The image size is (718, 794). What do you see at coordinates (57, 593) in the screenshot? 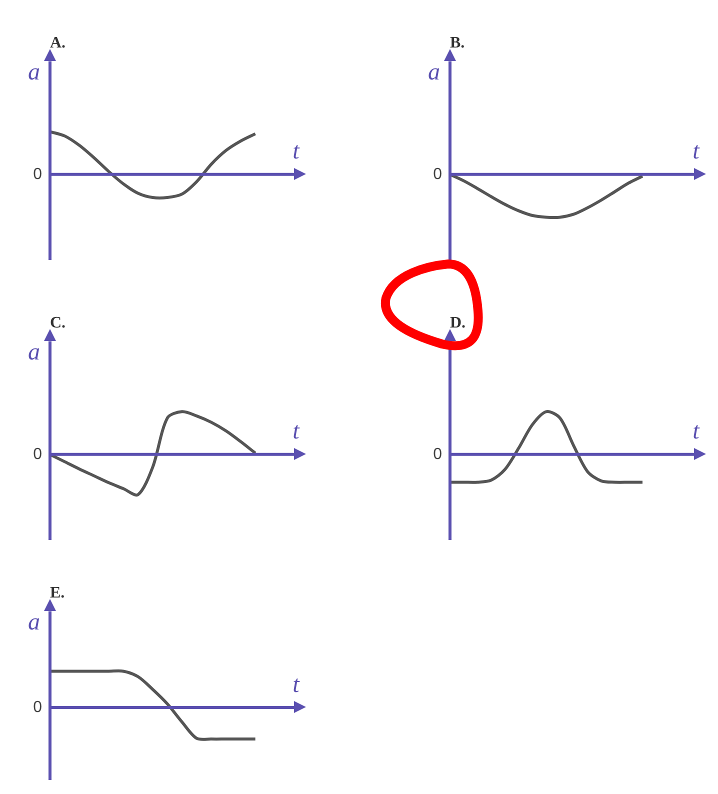
I see `chart-title: E.` at bounding box center [57, 593].